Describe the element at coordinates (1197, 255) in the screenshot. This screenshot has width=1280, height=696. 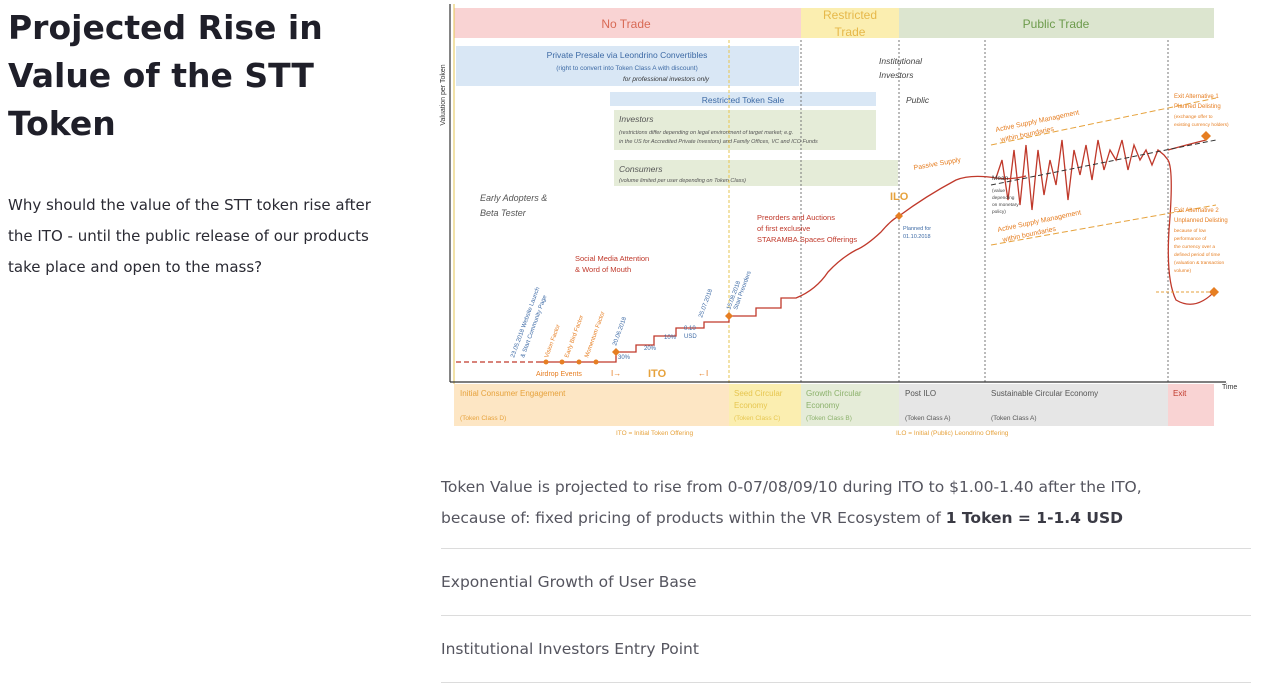
I see `exit2-sub-4: defined period of time` at that location.